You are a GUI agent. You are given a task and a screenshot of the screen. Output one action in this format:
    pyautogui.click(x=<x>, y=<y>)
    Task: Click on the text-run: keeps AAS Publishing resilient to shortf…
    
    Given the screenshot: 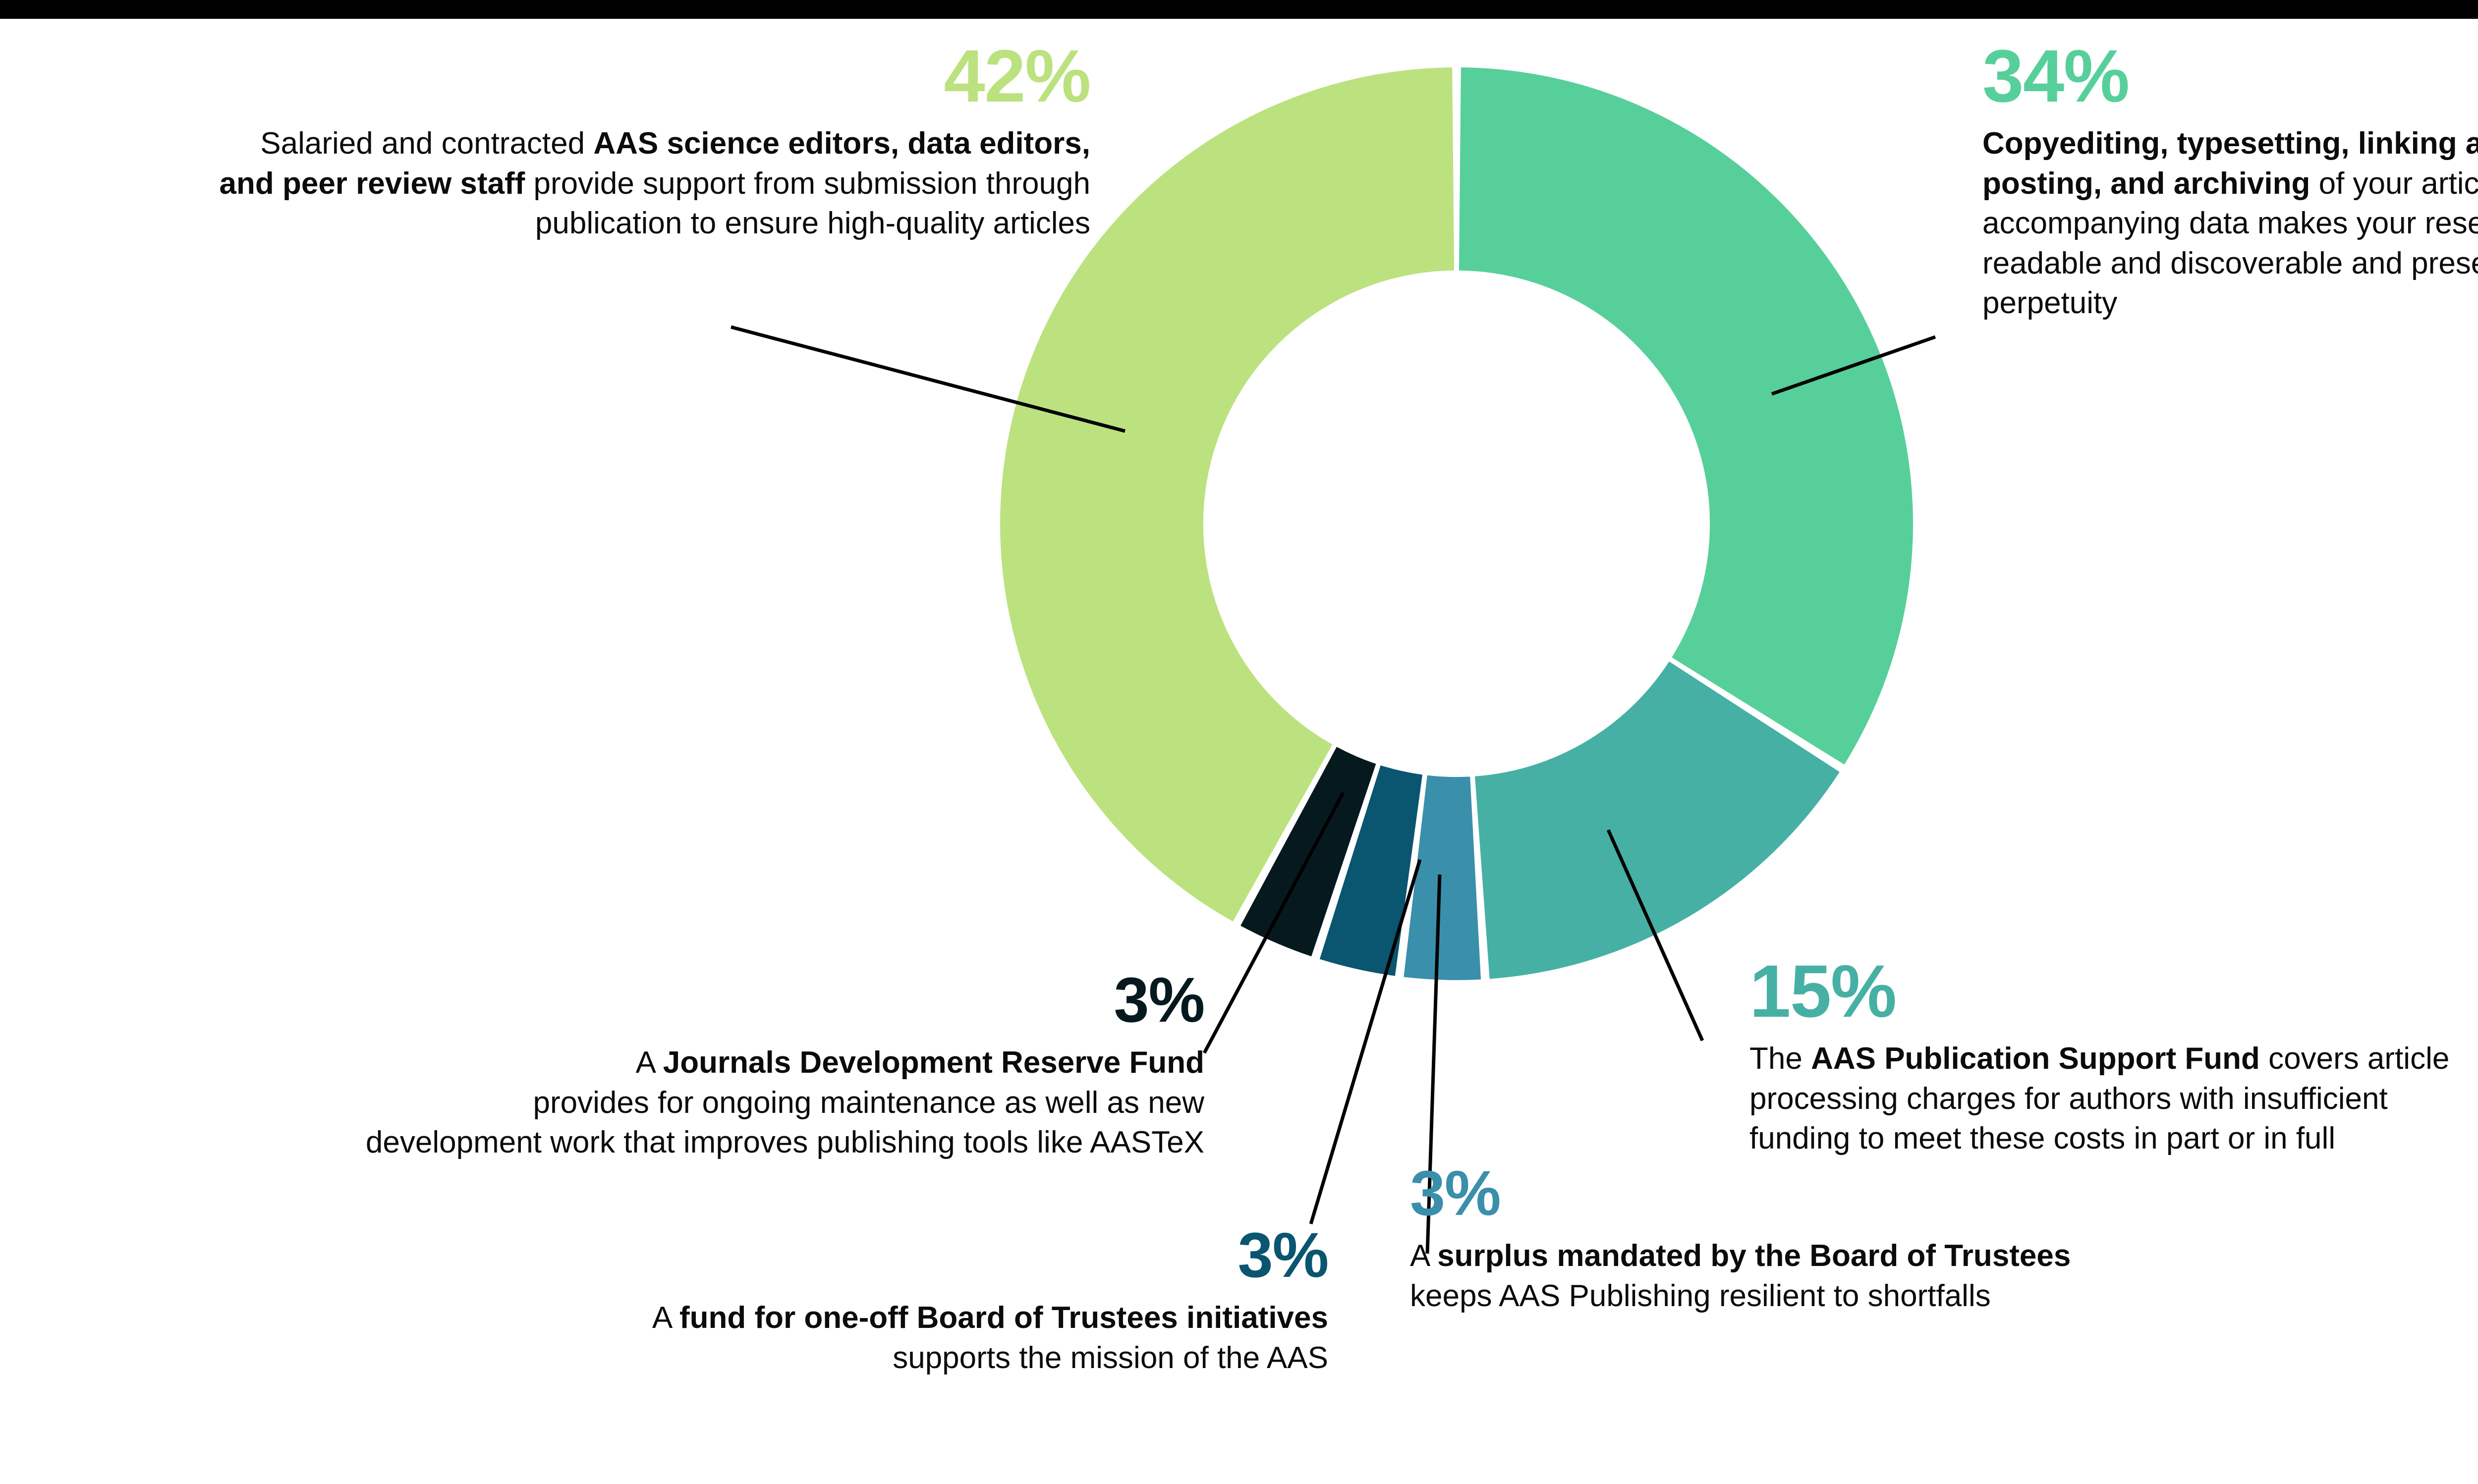 What is the action you would take?
    pyautogui.click(x=1701, y=1296)
    